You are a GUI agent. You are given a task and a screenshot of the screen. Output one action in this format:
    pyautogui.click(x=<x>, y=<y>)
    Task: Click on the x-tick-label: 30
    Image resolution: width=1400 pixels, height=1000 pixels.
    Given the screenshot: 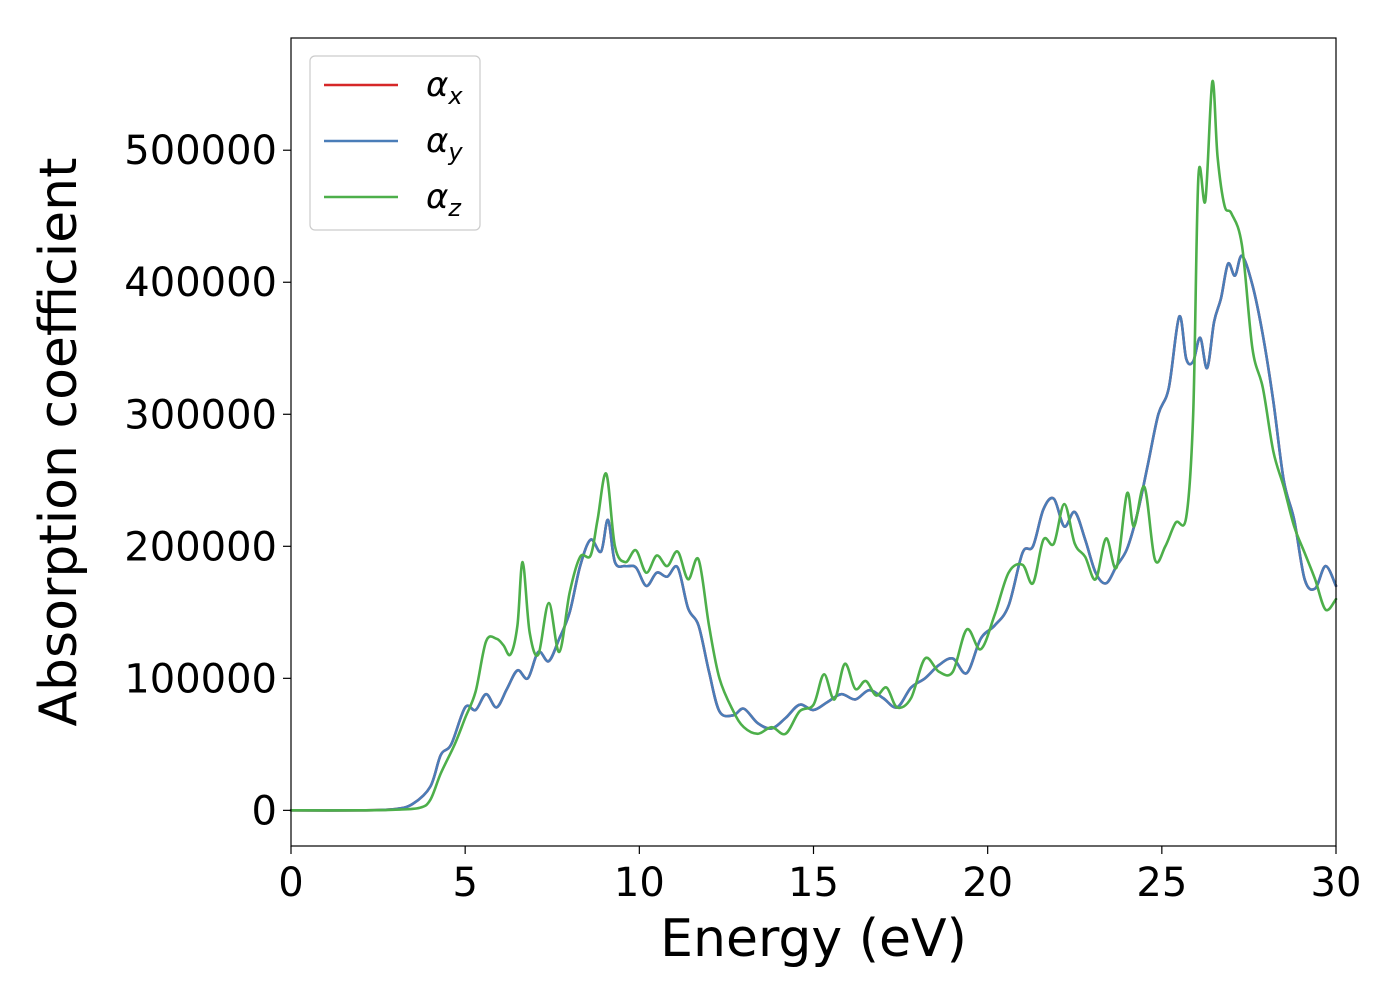 What is the action you would take?
    pyautogui.click(x=1336, y=883)
    